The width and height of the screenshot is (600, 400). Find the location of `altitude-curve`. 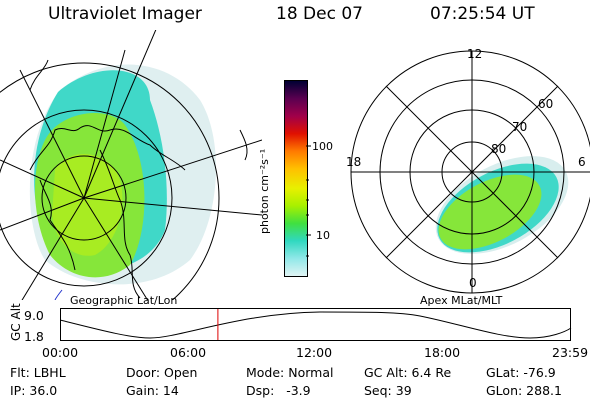

altitude-curve is located at coordinates (316, 325).